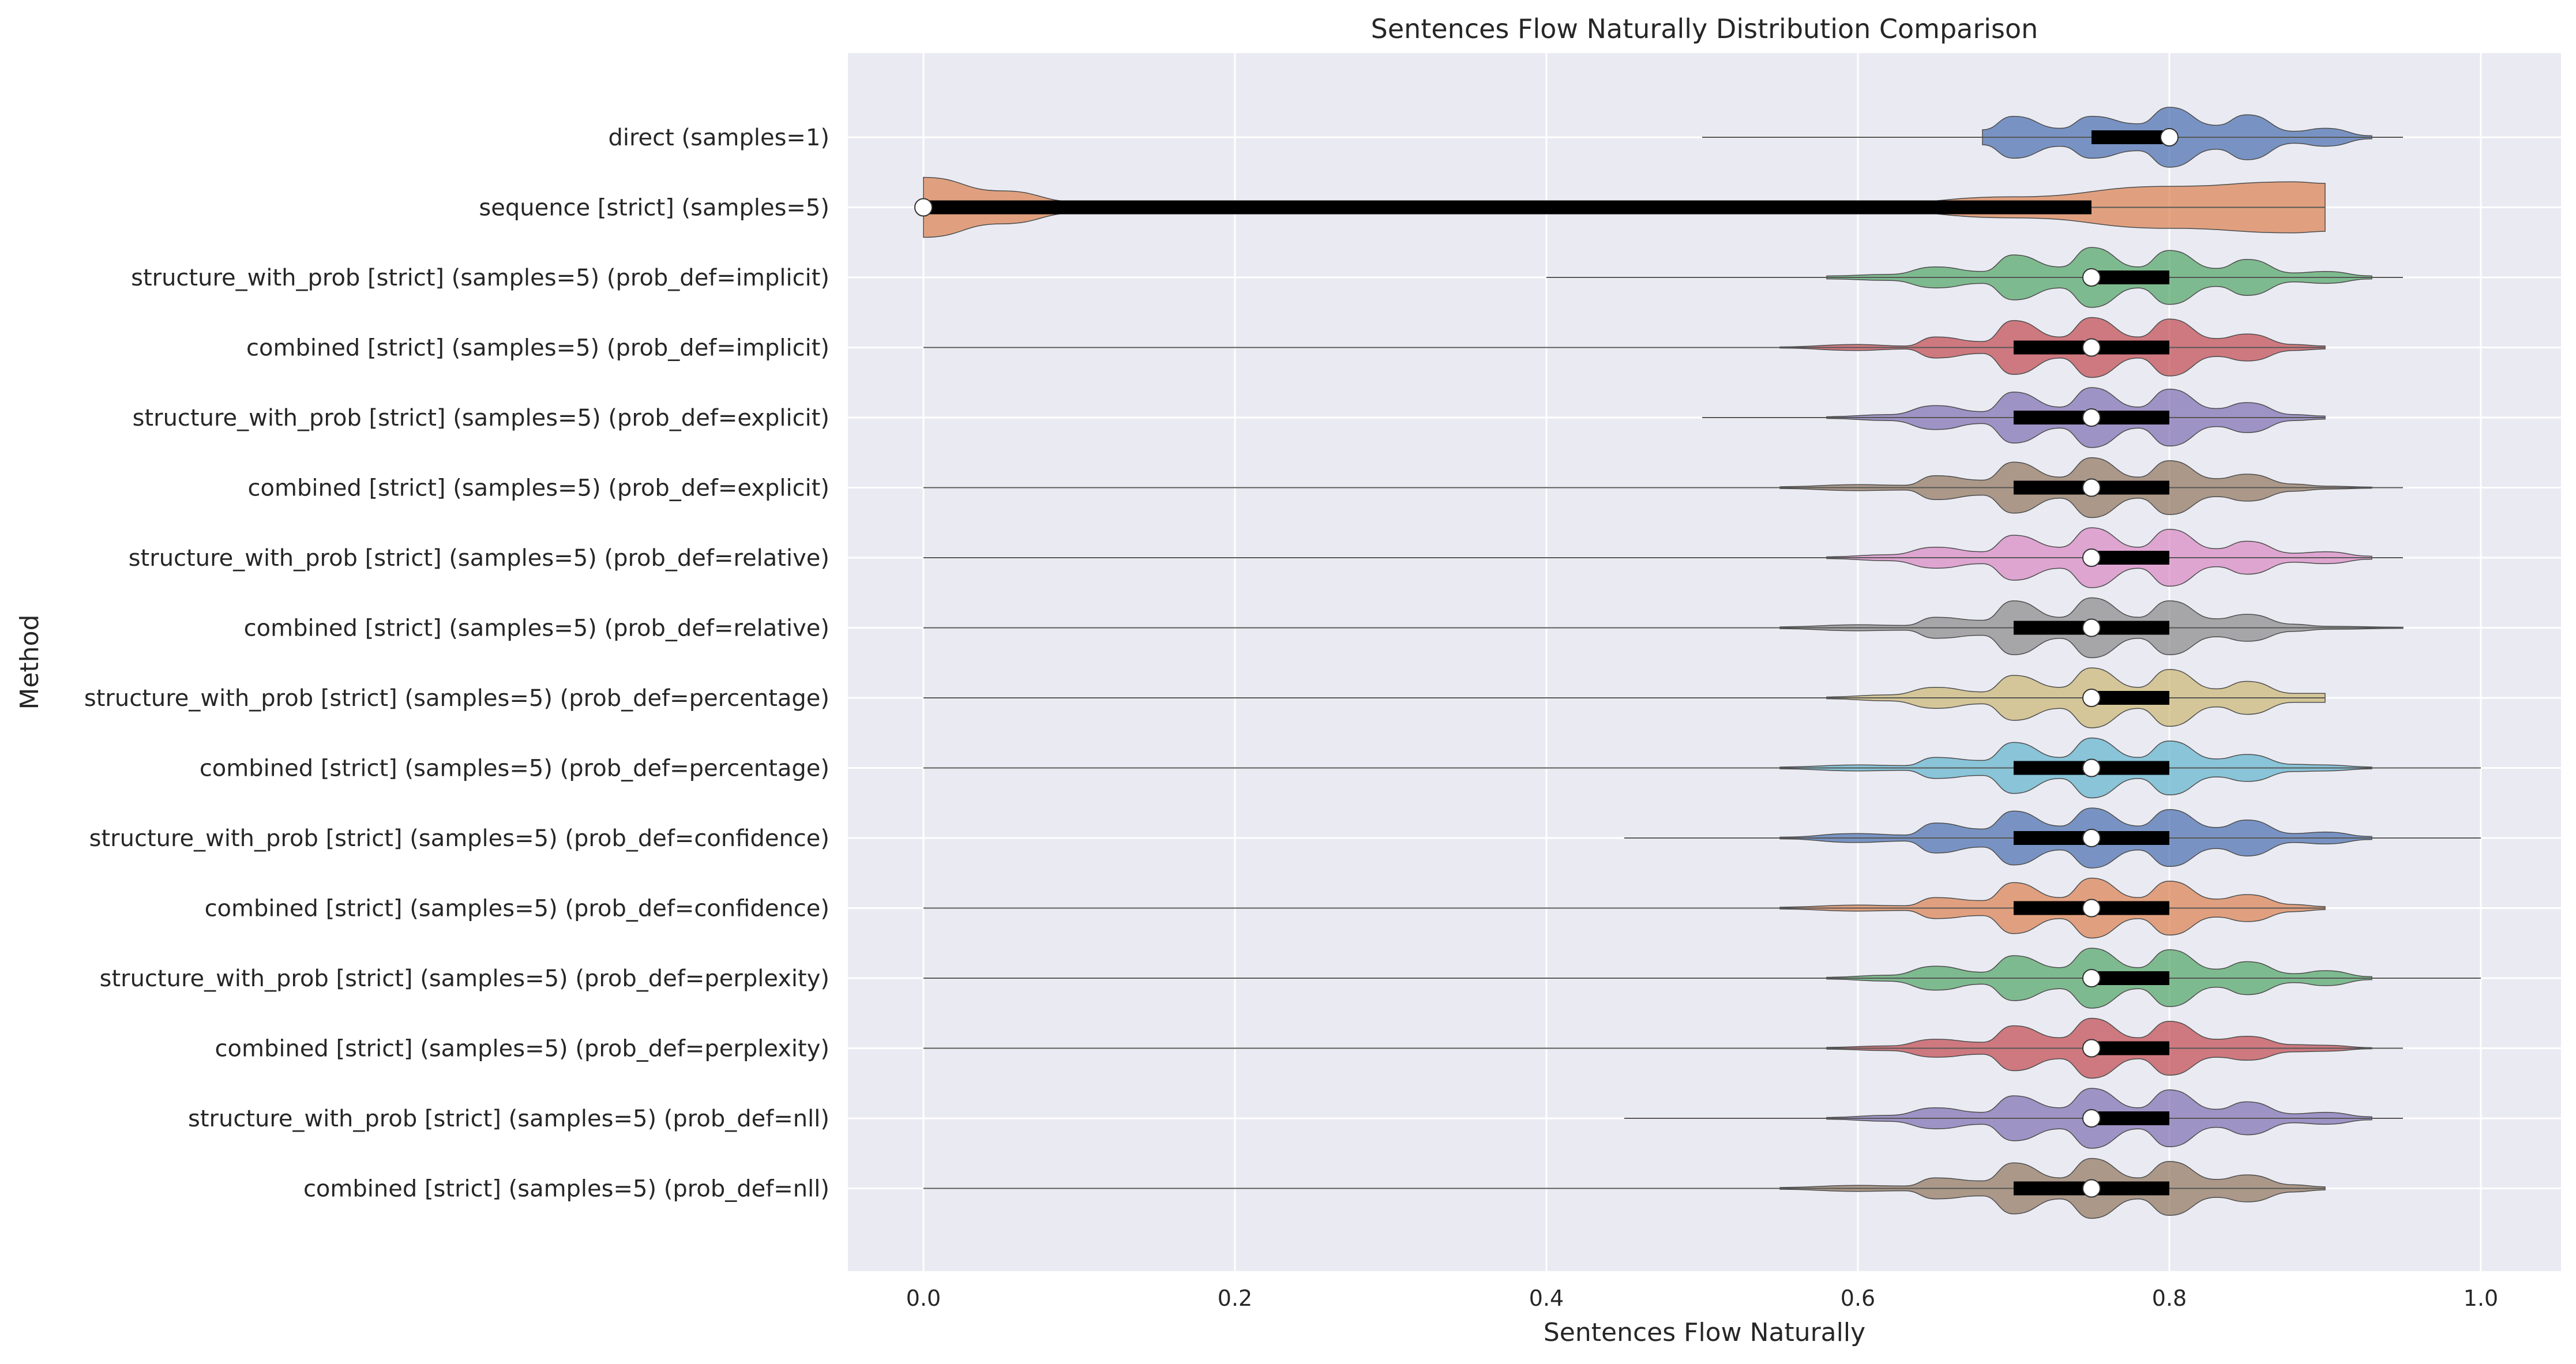 The image size is (2576, 1364). Describe the element at coordinates (2481, 1299) in the screenshot. I see `x-tick-label: 1.0` at that location.